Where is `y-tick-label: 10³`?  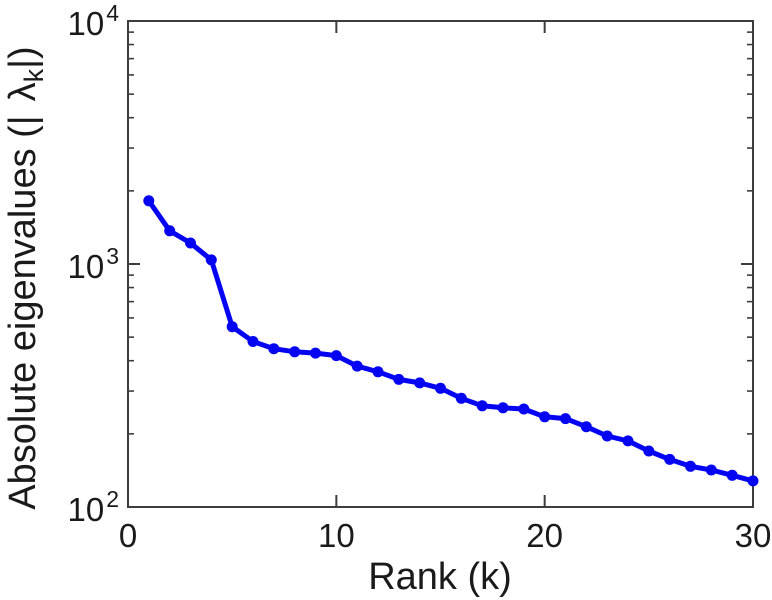
y-tick-label: 10³ is located at coordinates (93, 264).